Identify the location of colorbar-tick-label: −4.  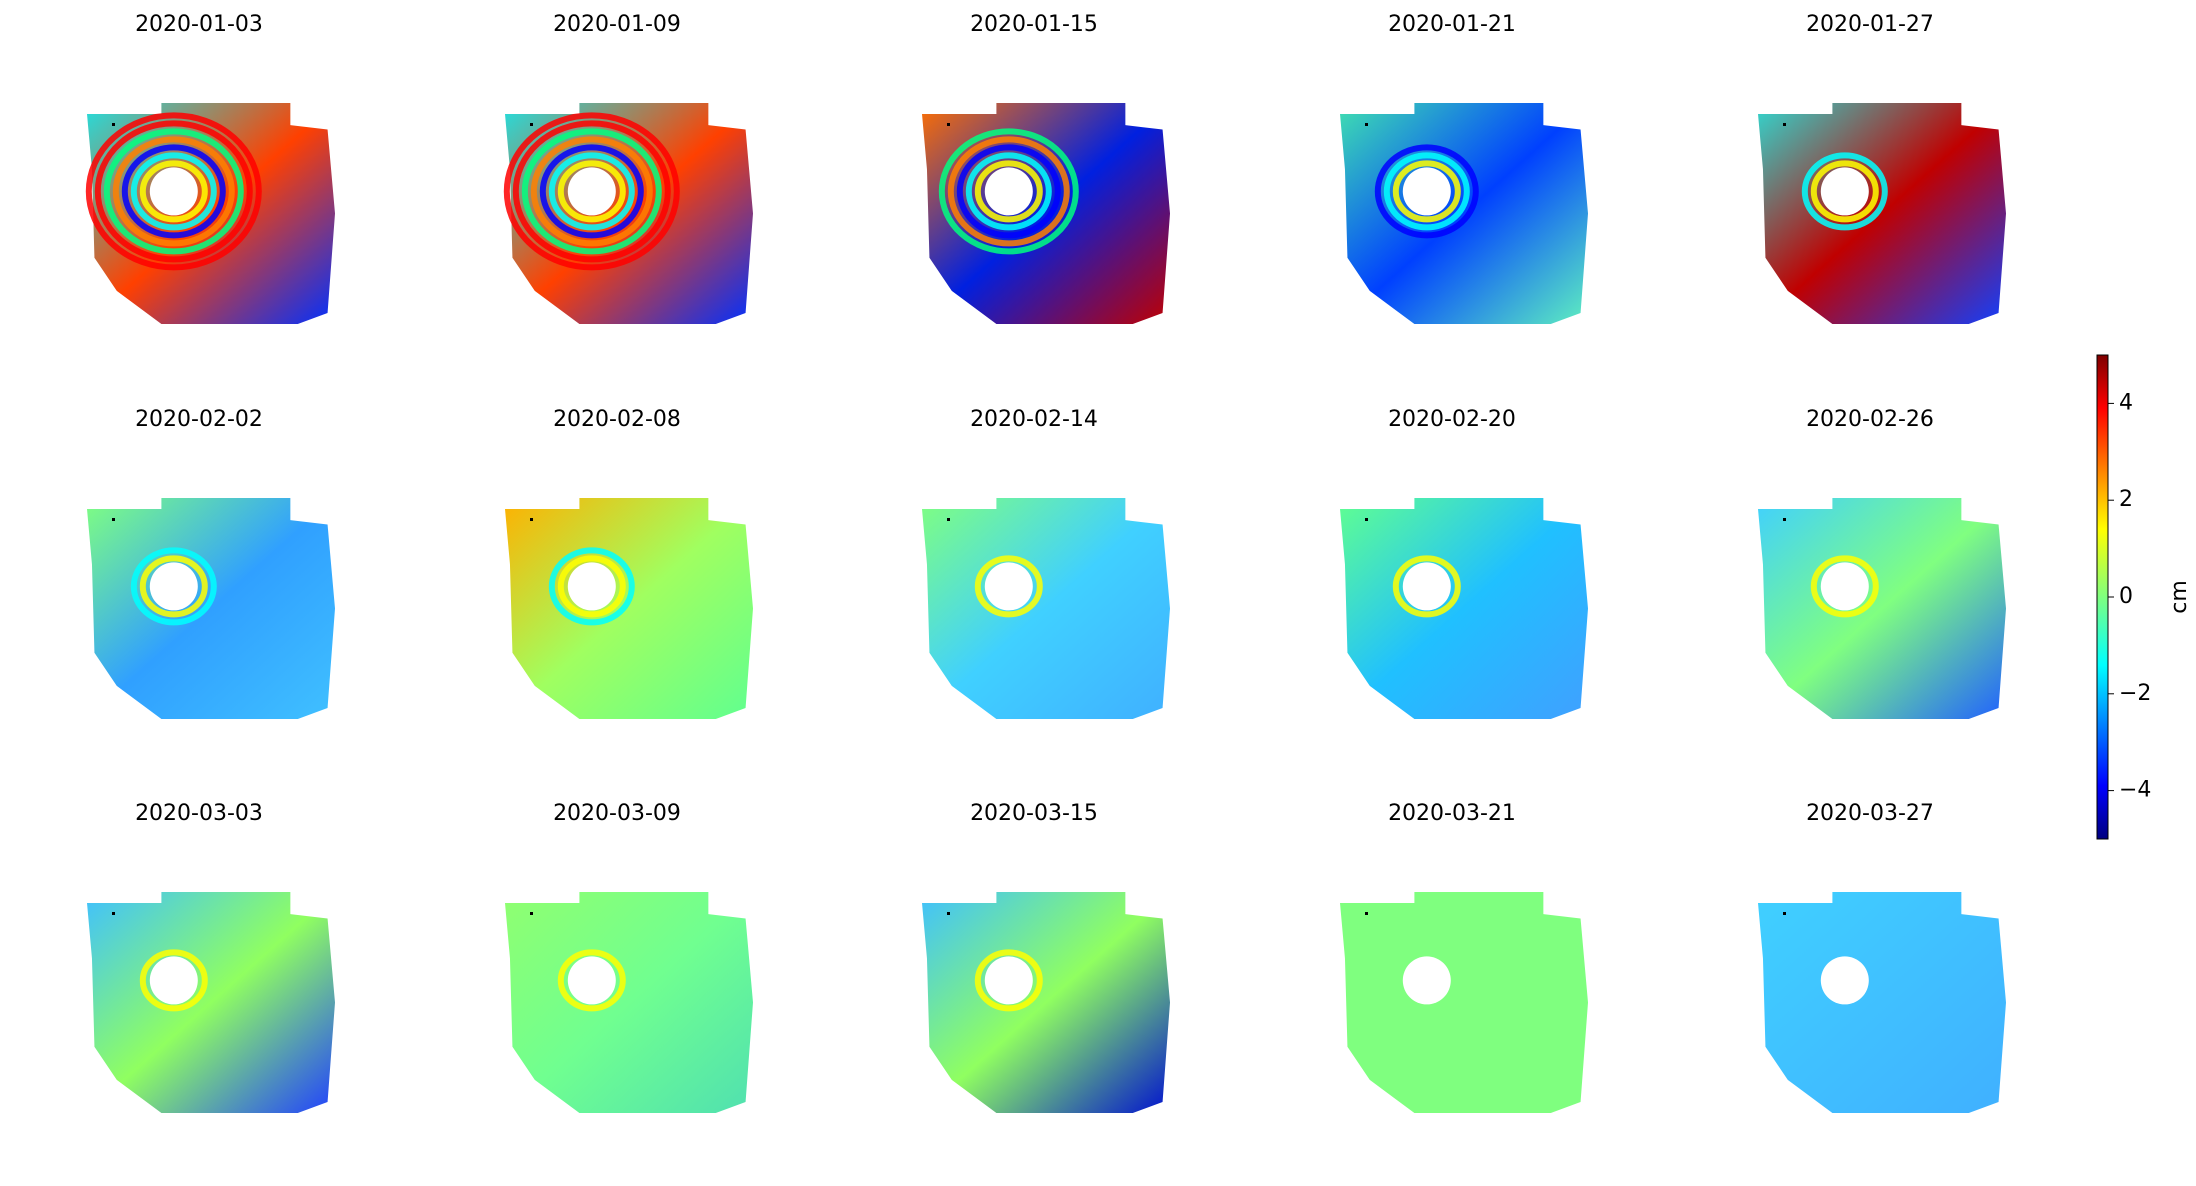
(2135, 790).